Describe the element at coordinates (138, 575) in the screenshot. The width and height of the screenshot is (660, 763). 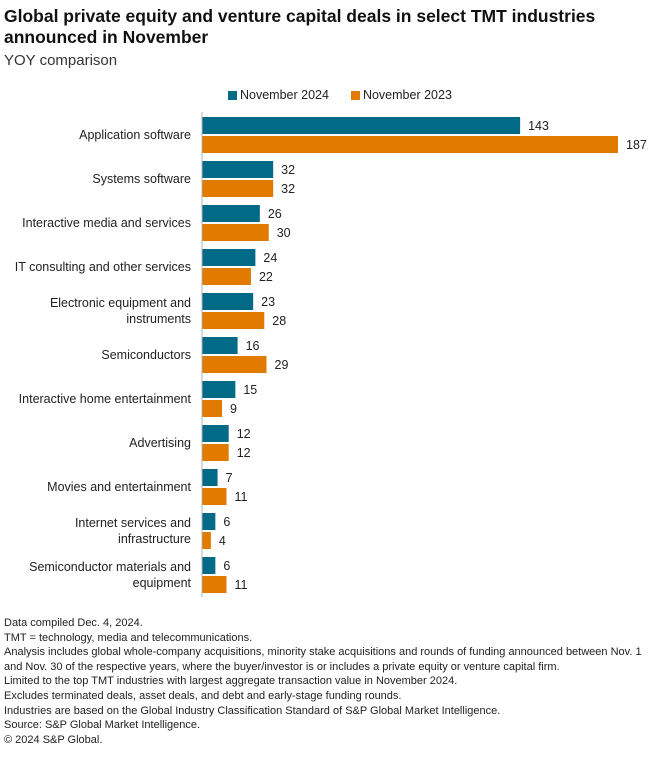
I see `bar-group: Semiconductor materials and equipment 6 11` at that location.